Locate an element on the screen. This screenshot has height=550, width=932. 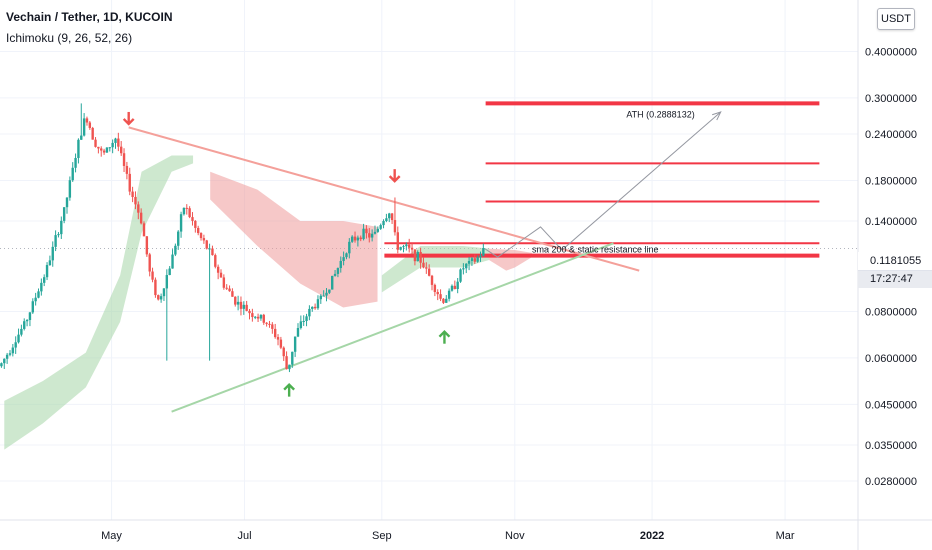
y-tick-label: 0.0280000 is located at coordinates (891, 482).